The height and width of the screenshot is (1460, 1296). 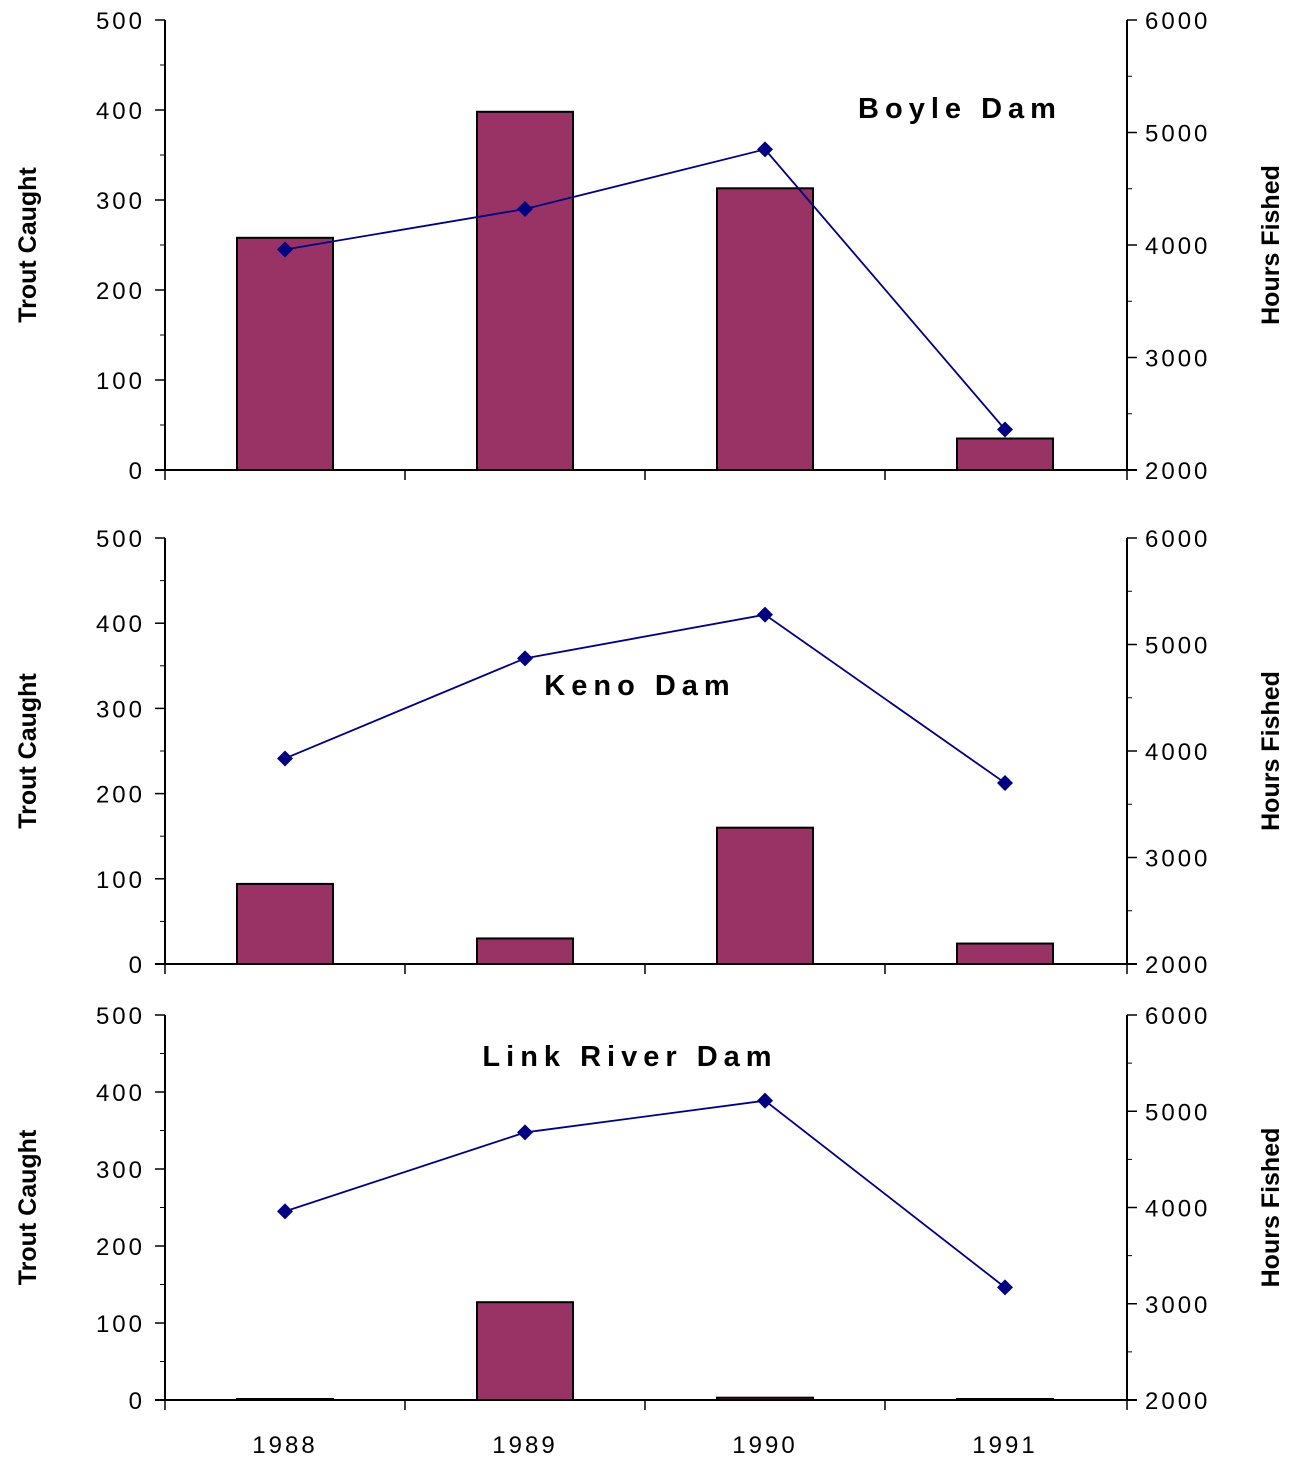 What do you see at coordinates (284, 1445) in the screenshot?
I see `x-tick-label: 1988` at bounding box center [284, 1445].